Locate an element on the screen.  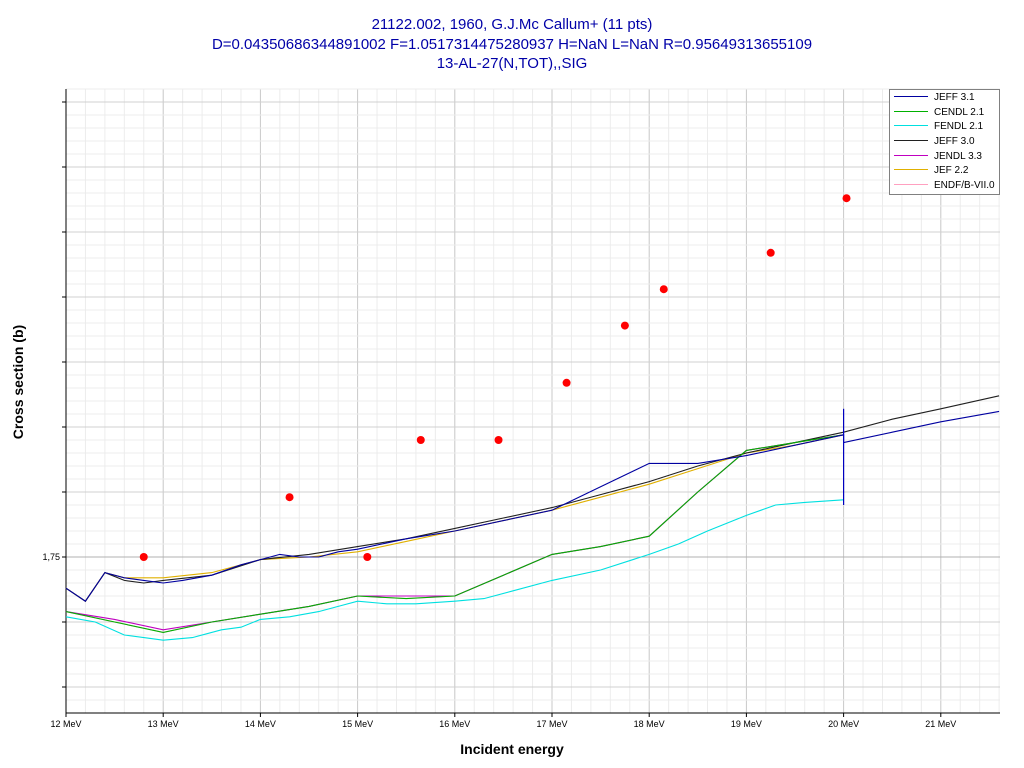
legend-item: JEFF 3.0 is located at coordinates (944, 141).